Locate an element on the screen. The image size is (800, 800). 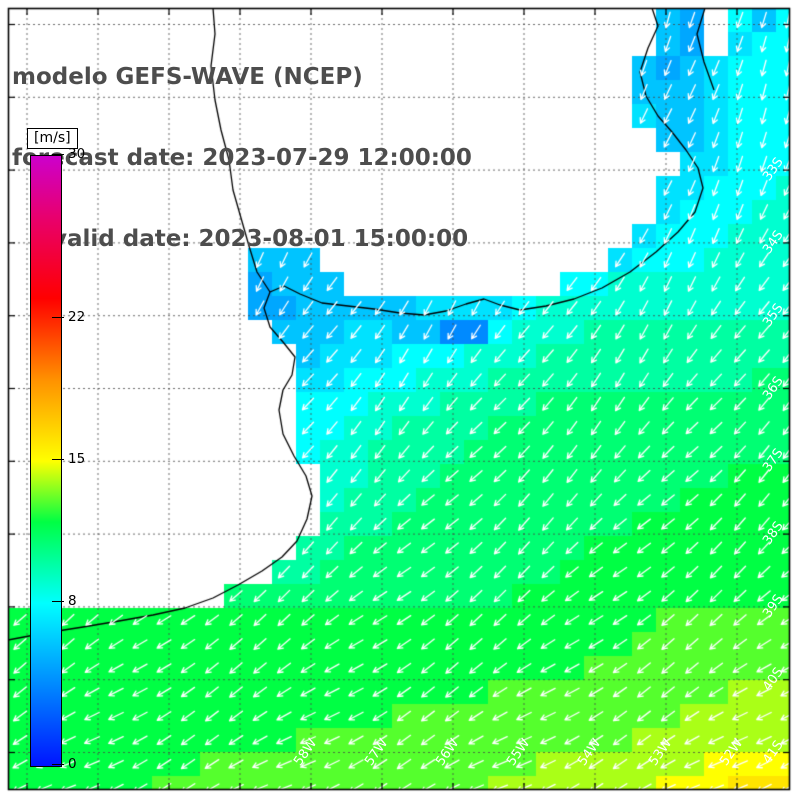
valid-date: valid date: 2023-08-01 15:00:00 is located at coordinates (260, 239).